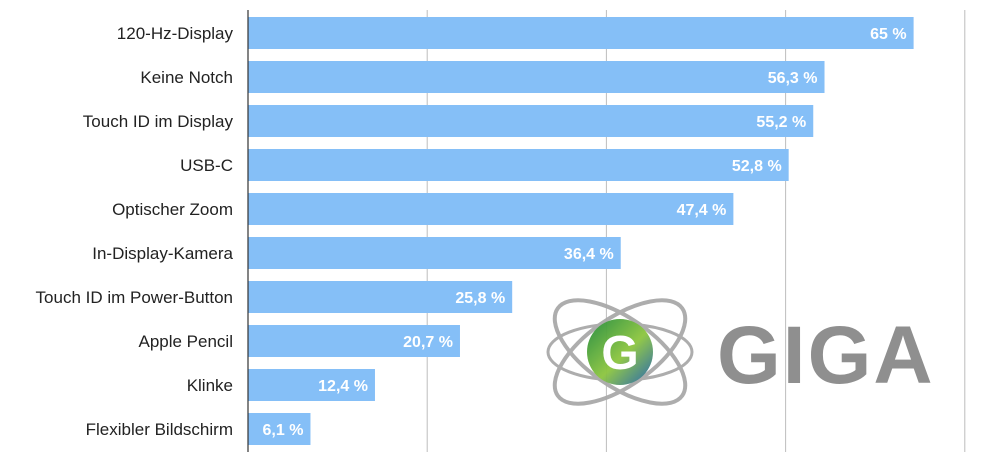 The height and width of the screenshot is (458, 989). I want to click on value-label: 55,2 %, so click(781, 122).